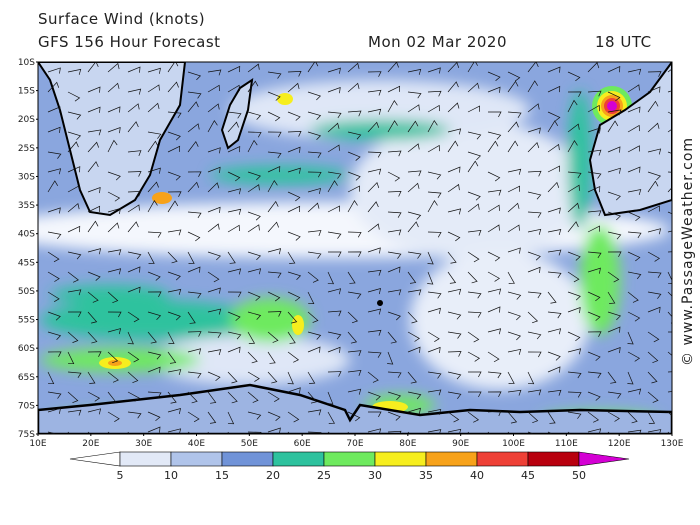 The height and width of the screenshot is (525, 700). Describe the element at coordinates (26, 406) in the screenshot. I see `lat-label: 70S` at that location.